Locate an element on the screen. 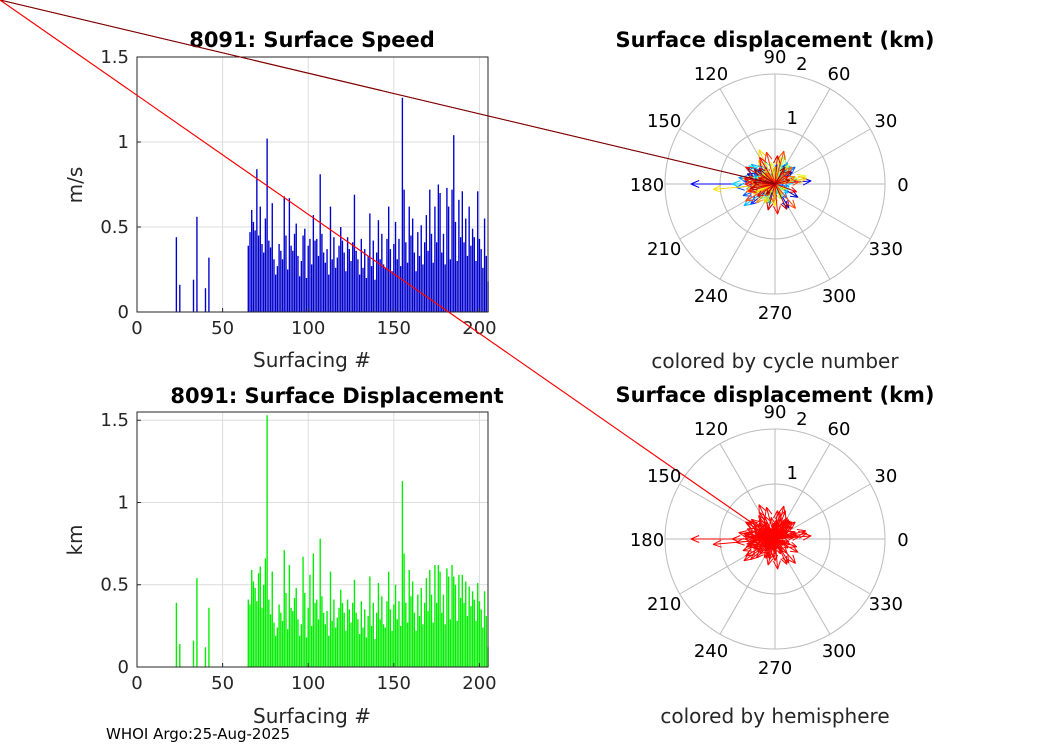  polar-hemisphere-angle-label: 120 is located at coordinates (711, 429).